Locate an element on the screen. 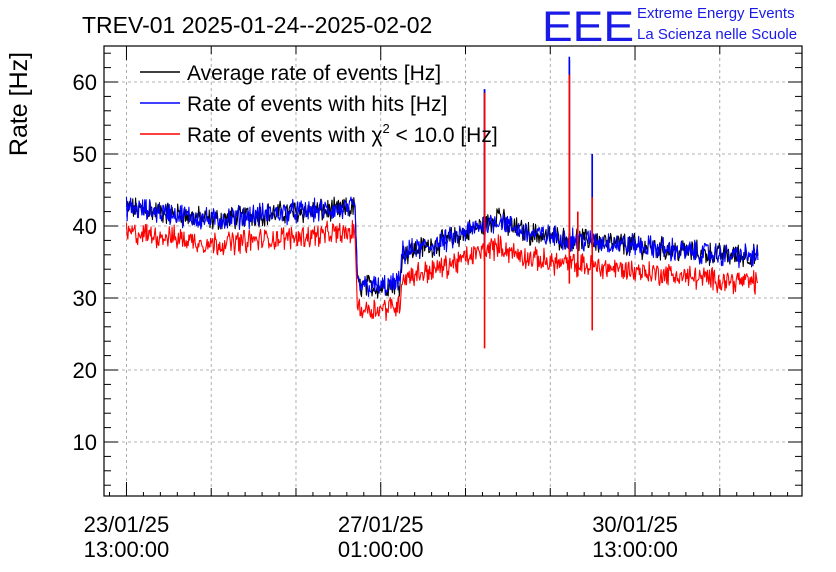 This screenshot has width=836, height=572. legend-chi2-sup: 2 is located at coordinates (385, 128).